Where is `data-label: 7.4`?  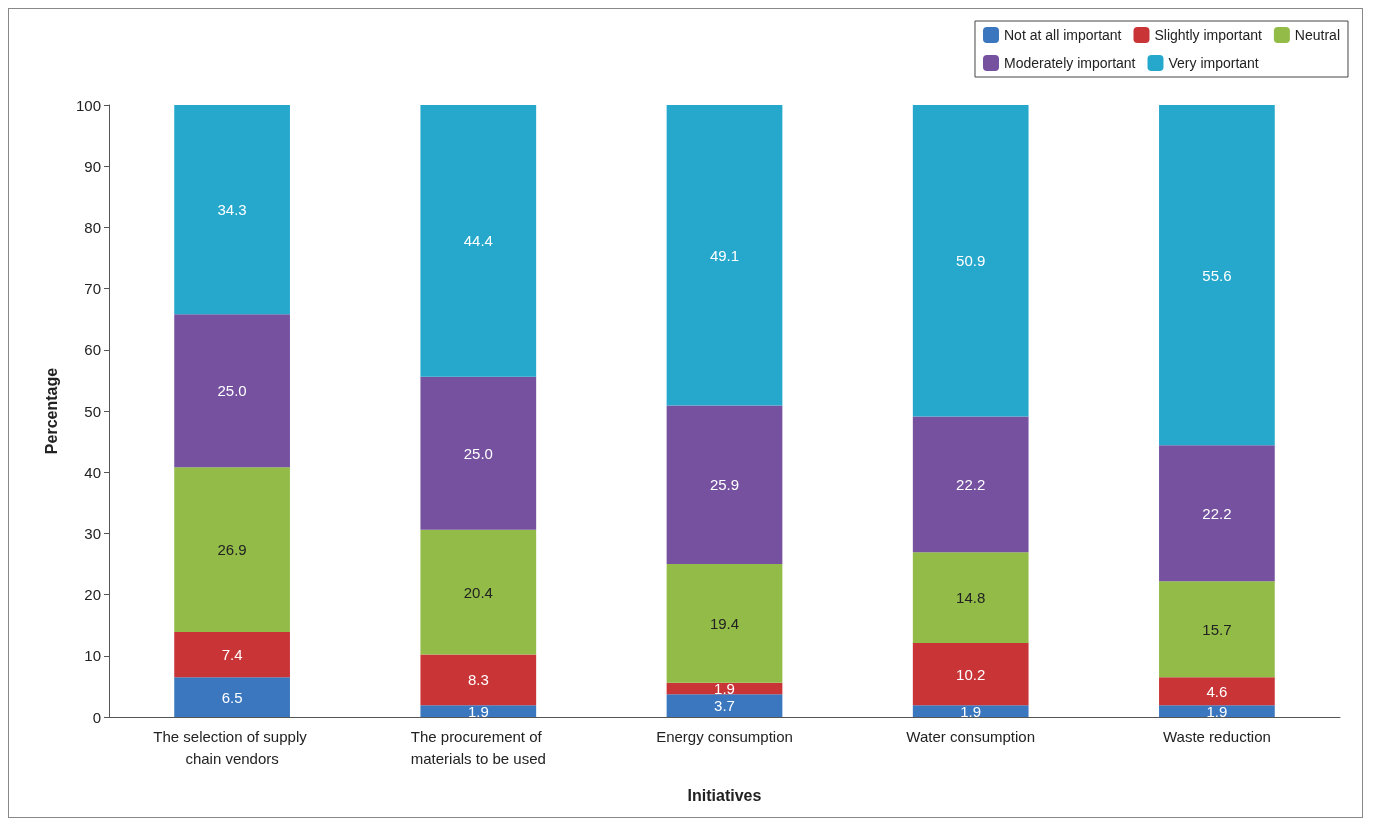
data-label: 7.4 is located at coordinates (232, 655).